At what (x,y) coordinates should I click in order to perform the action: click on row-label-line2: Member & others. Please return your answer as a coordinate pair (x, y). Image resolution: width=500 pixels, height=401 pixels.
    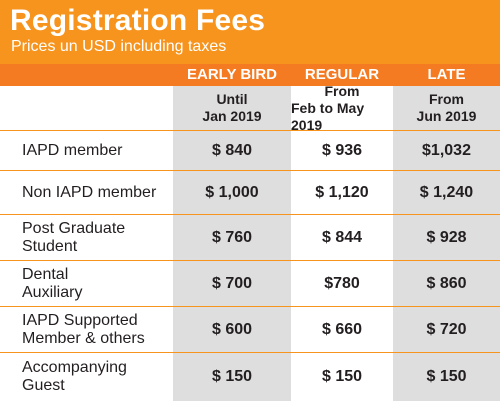
    Looking at the image, I should click on (83, 338).